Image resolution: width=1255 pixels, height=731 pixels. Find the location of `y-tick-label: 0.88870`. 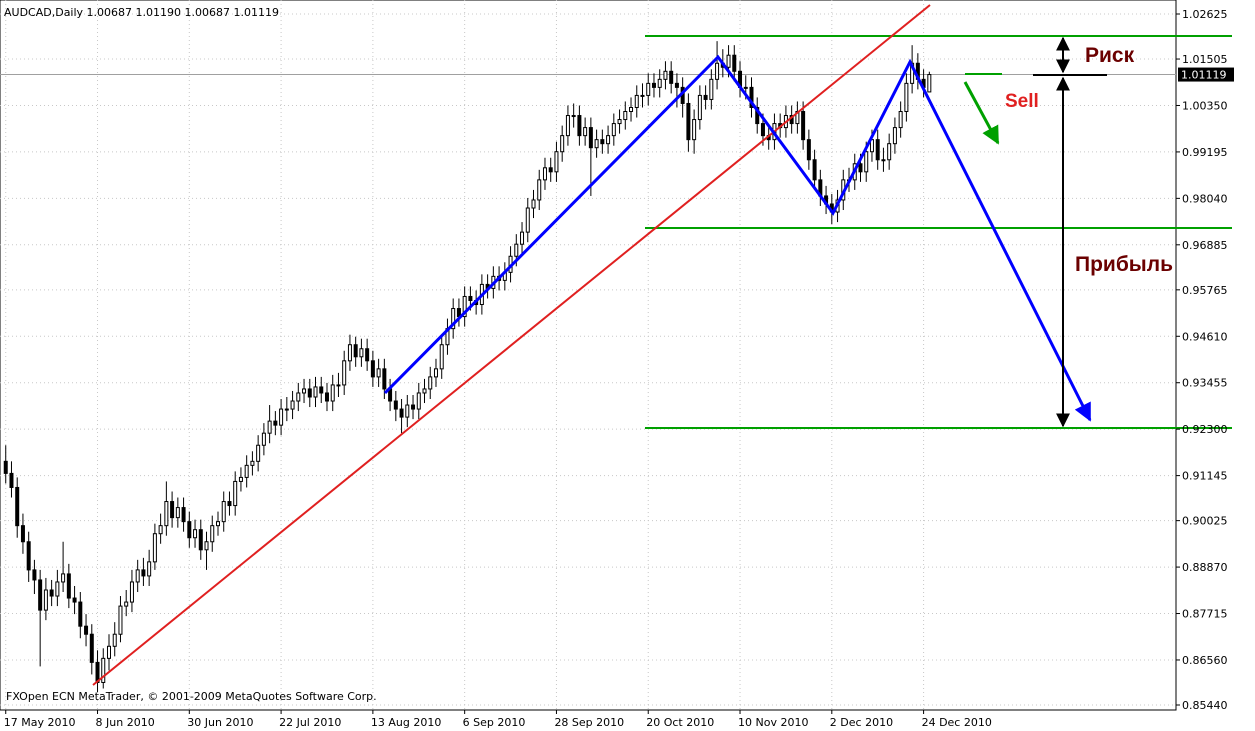

y-tick-label: 0.88870 is located at coordinates (1205, 567).